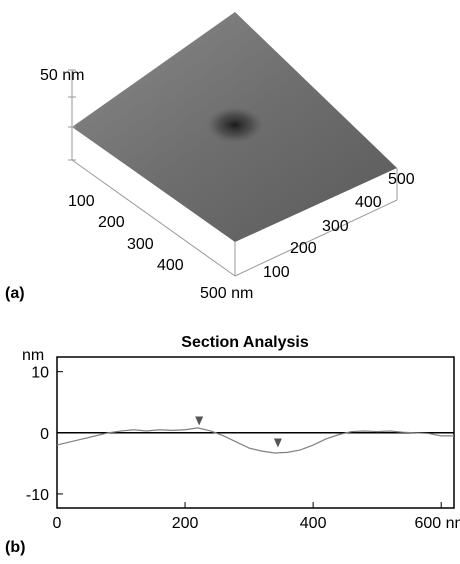 Image resolution: width=460 pixels, height=564 pixels. I want to click on panel-label: (a), so click(15, 293).